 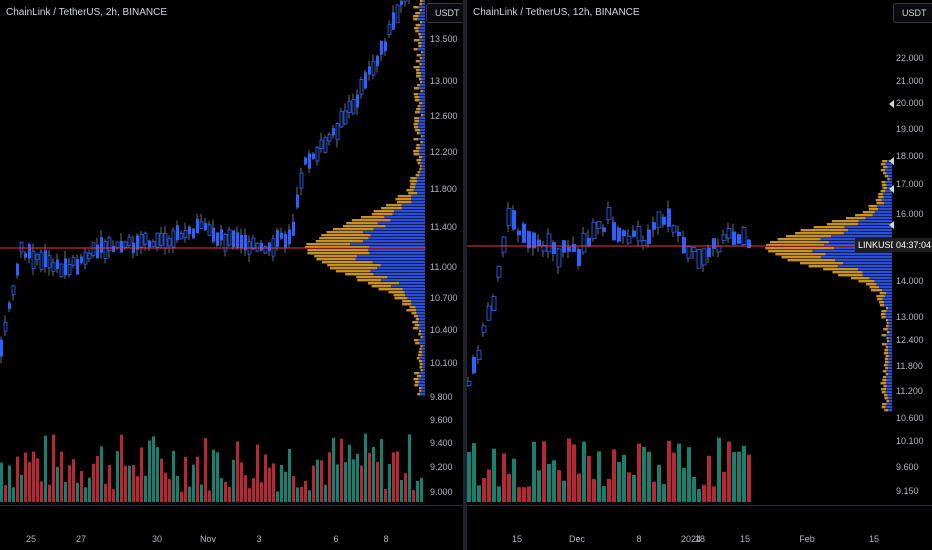 I want to click on time-tick: Dec, so click(x=577, y=539).